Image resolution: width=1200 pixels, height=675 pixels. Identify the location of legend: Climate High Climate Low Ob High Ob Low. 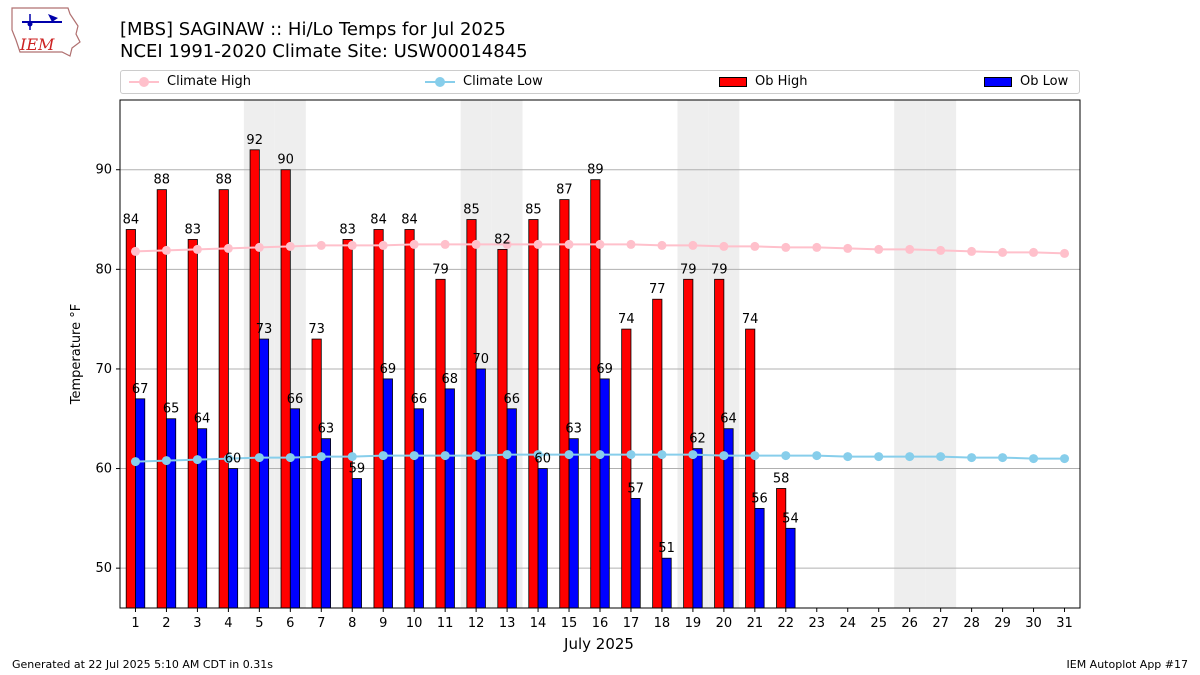
(600, 82).